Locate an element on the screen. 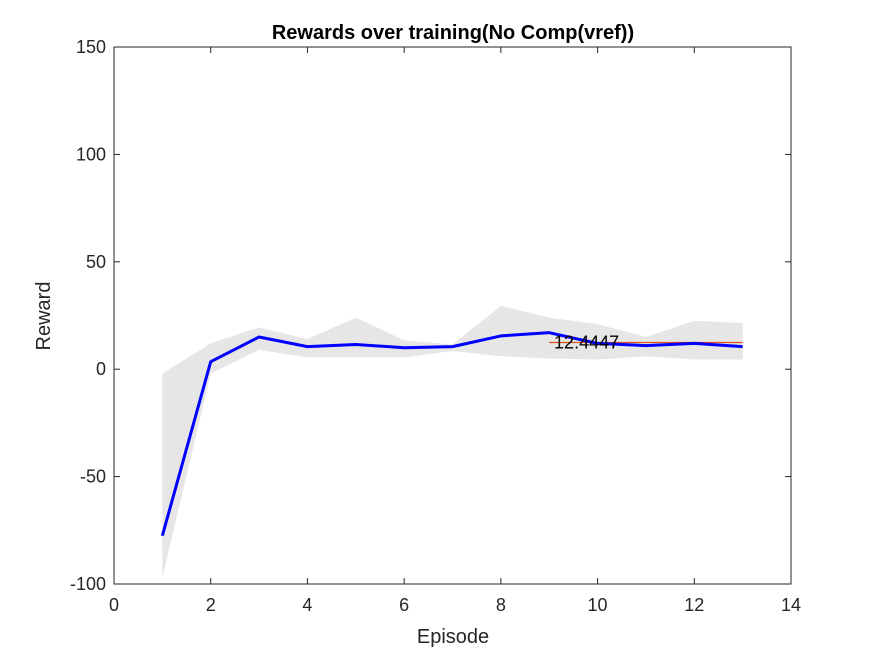 This screenshot has height=656, width=875. x-tick-label: 10 is located at coordinates (598, 605).